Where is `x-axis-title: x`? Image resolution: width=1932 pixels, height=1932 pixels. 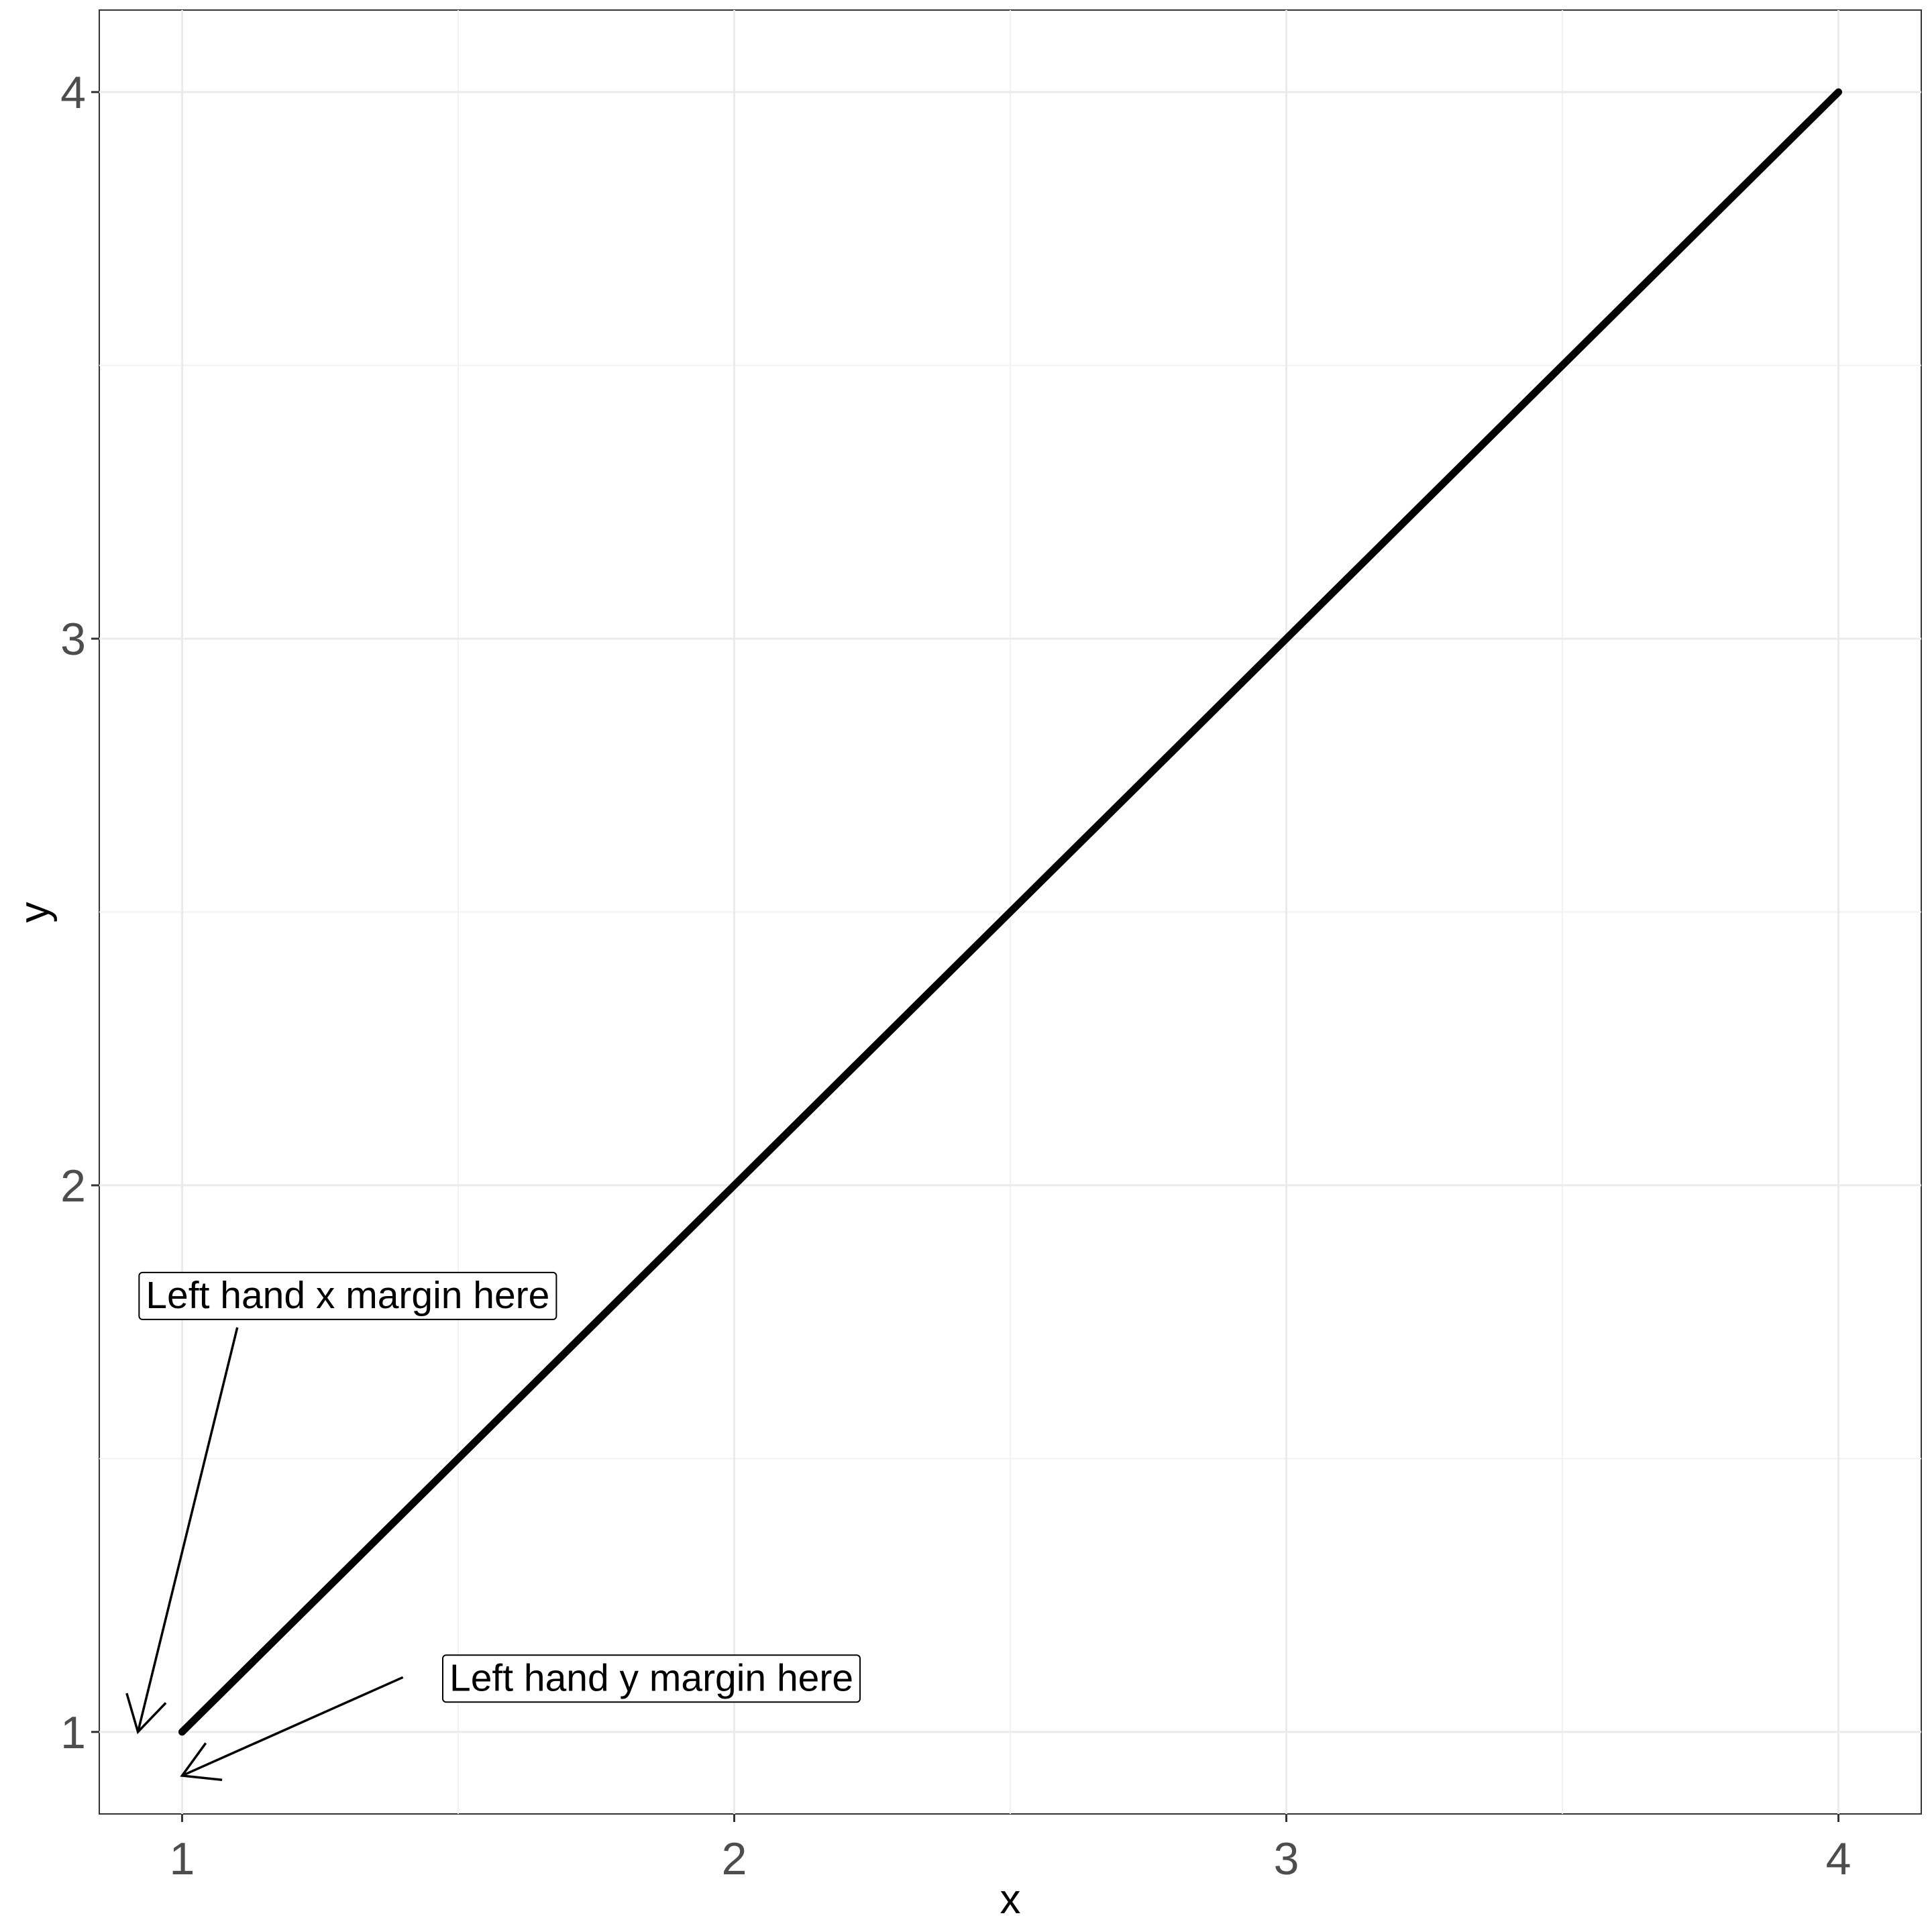
x-axis-title: x is located at coordinates (1010, 1899).